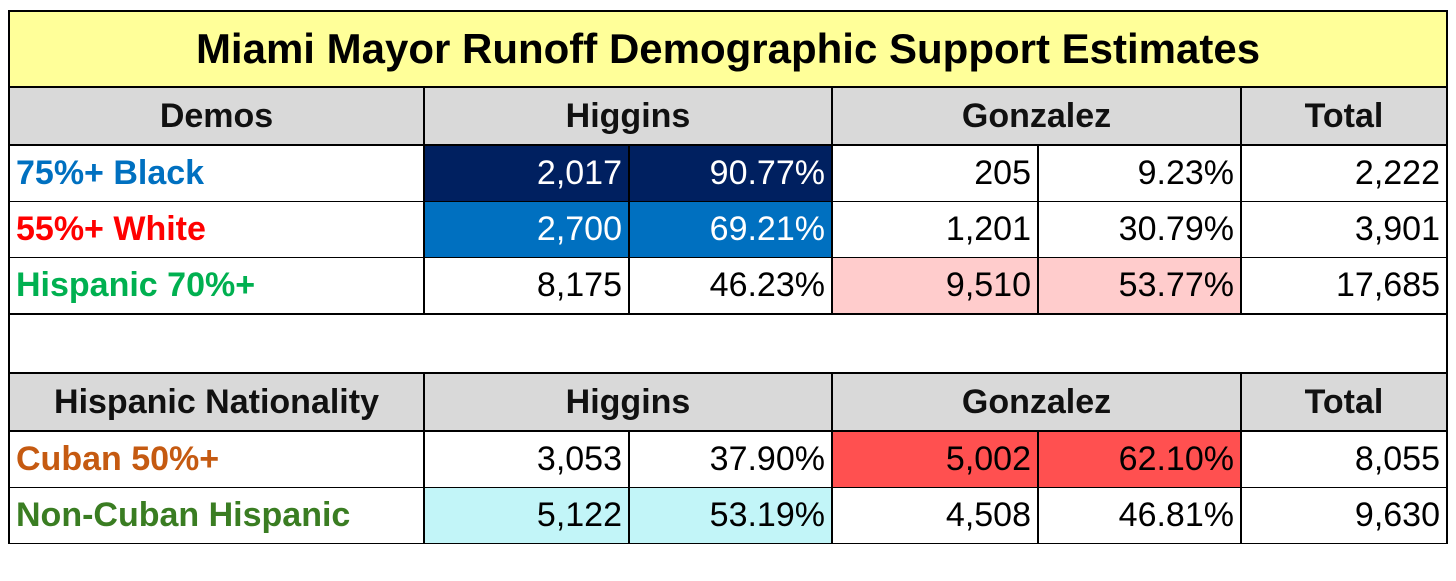 The image size is (1456, 581). What do you see at coordinates (1139, 515) in the screenshot?
I see `data-cell: 46.81%` at bounding box center [1139, 515].